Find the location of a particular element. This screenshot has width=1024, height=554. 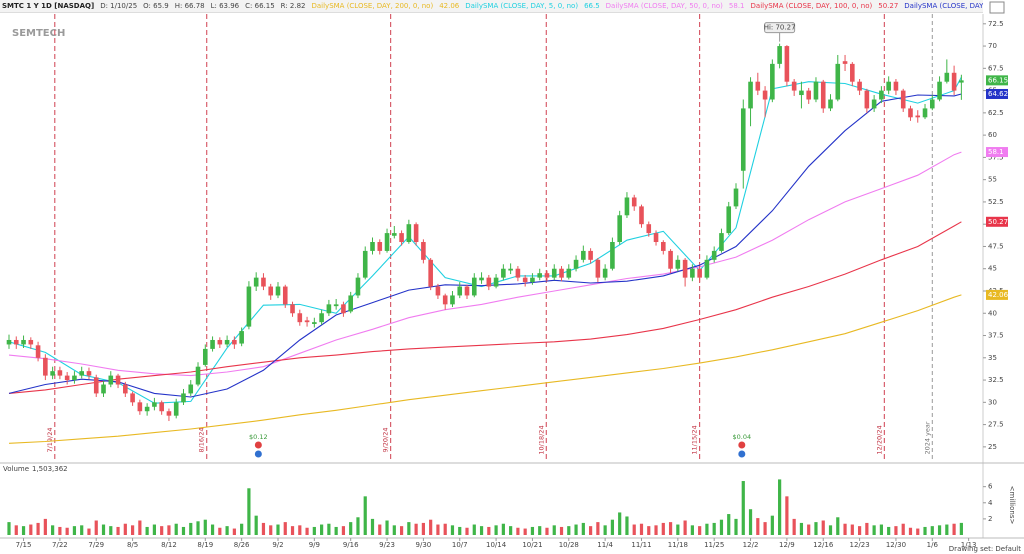

price-bubble is located at coordinates (997, 80).